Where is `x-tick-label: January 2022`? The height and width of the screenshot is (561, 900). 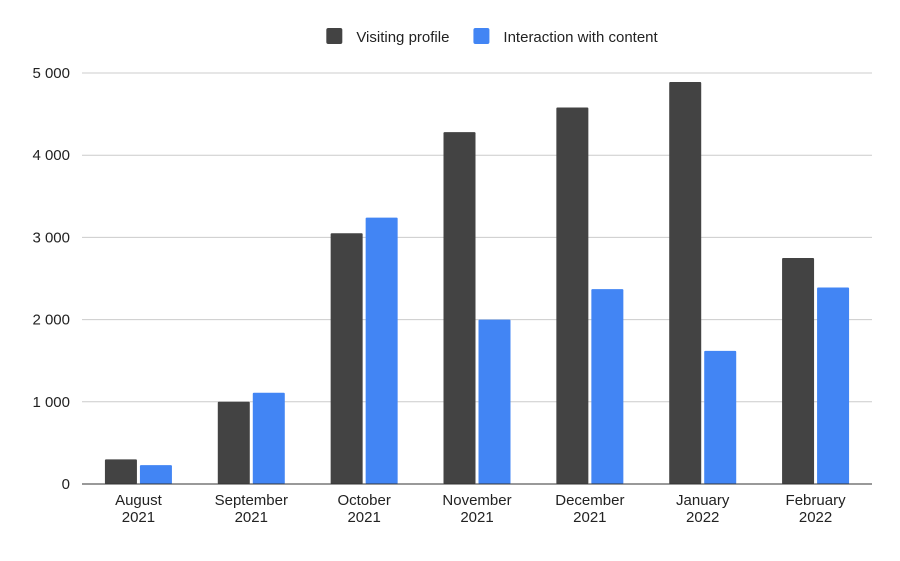 x-tick-label: January 2022 is located at coordinates (703, 509).